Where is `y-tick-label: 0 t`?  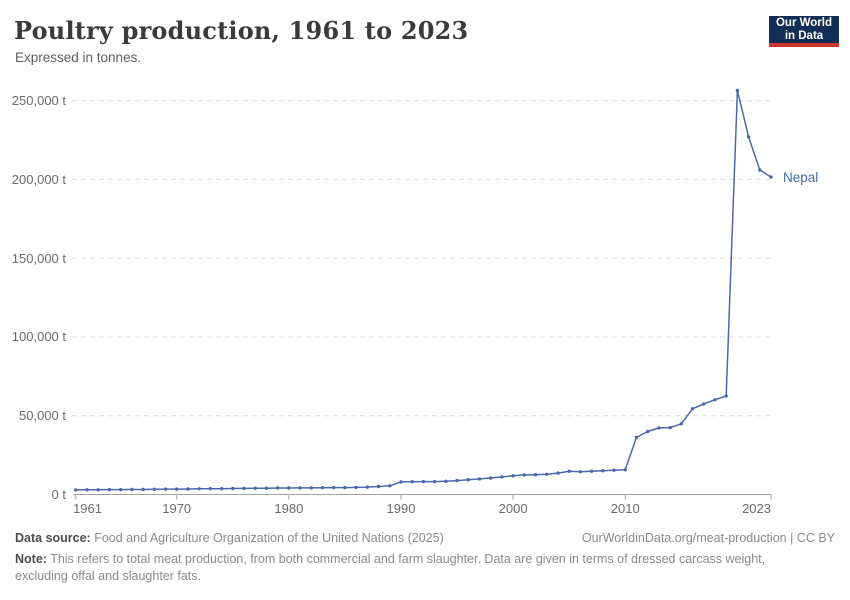 y-tick-label: 0 t is located at coordinates (58, 494).